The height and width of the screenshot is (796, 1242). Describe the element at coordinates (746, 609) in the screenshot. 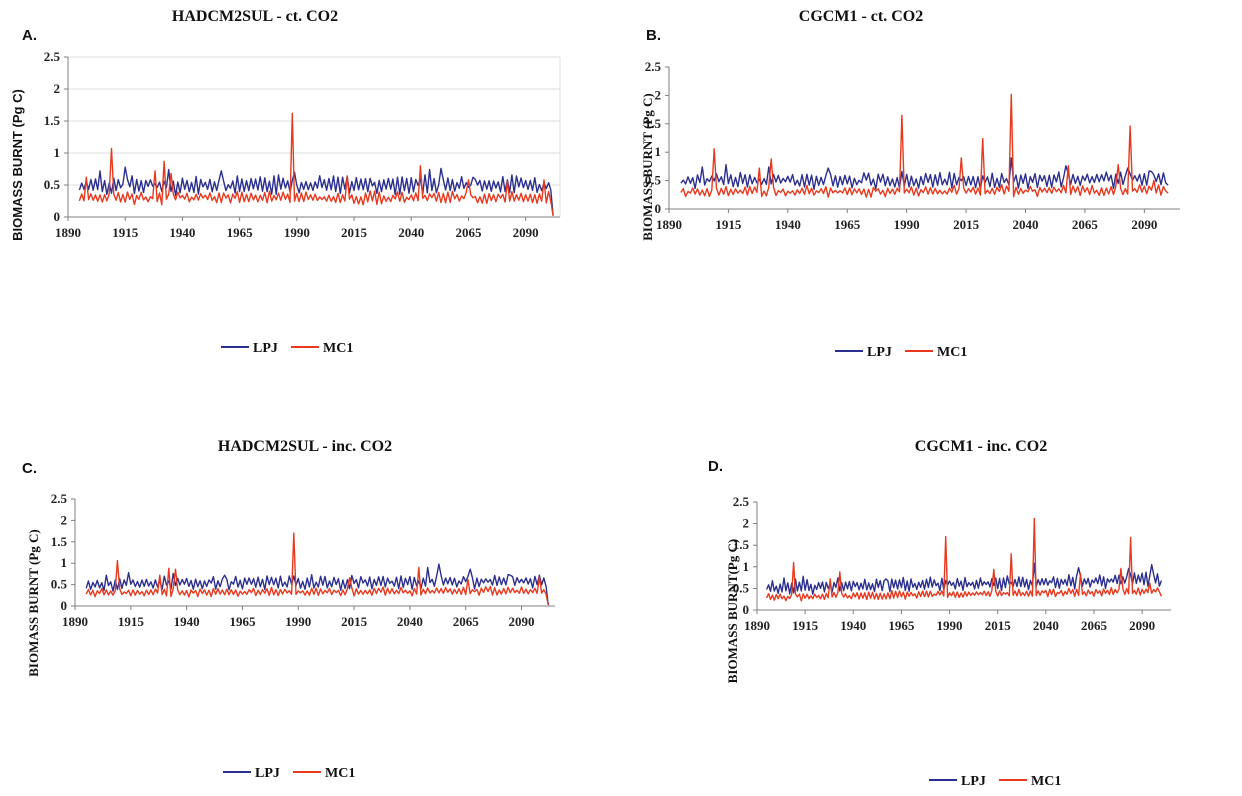

I see `y-tick-label-d: 0` at that location.